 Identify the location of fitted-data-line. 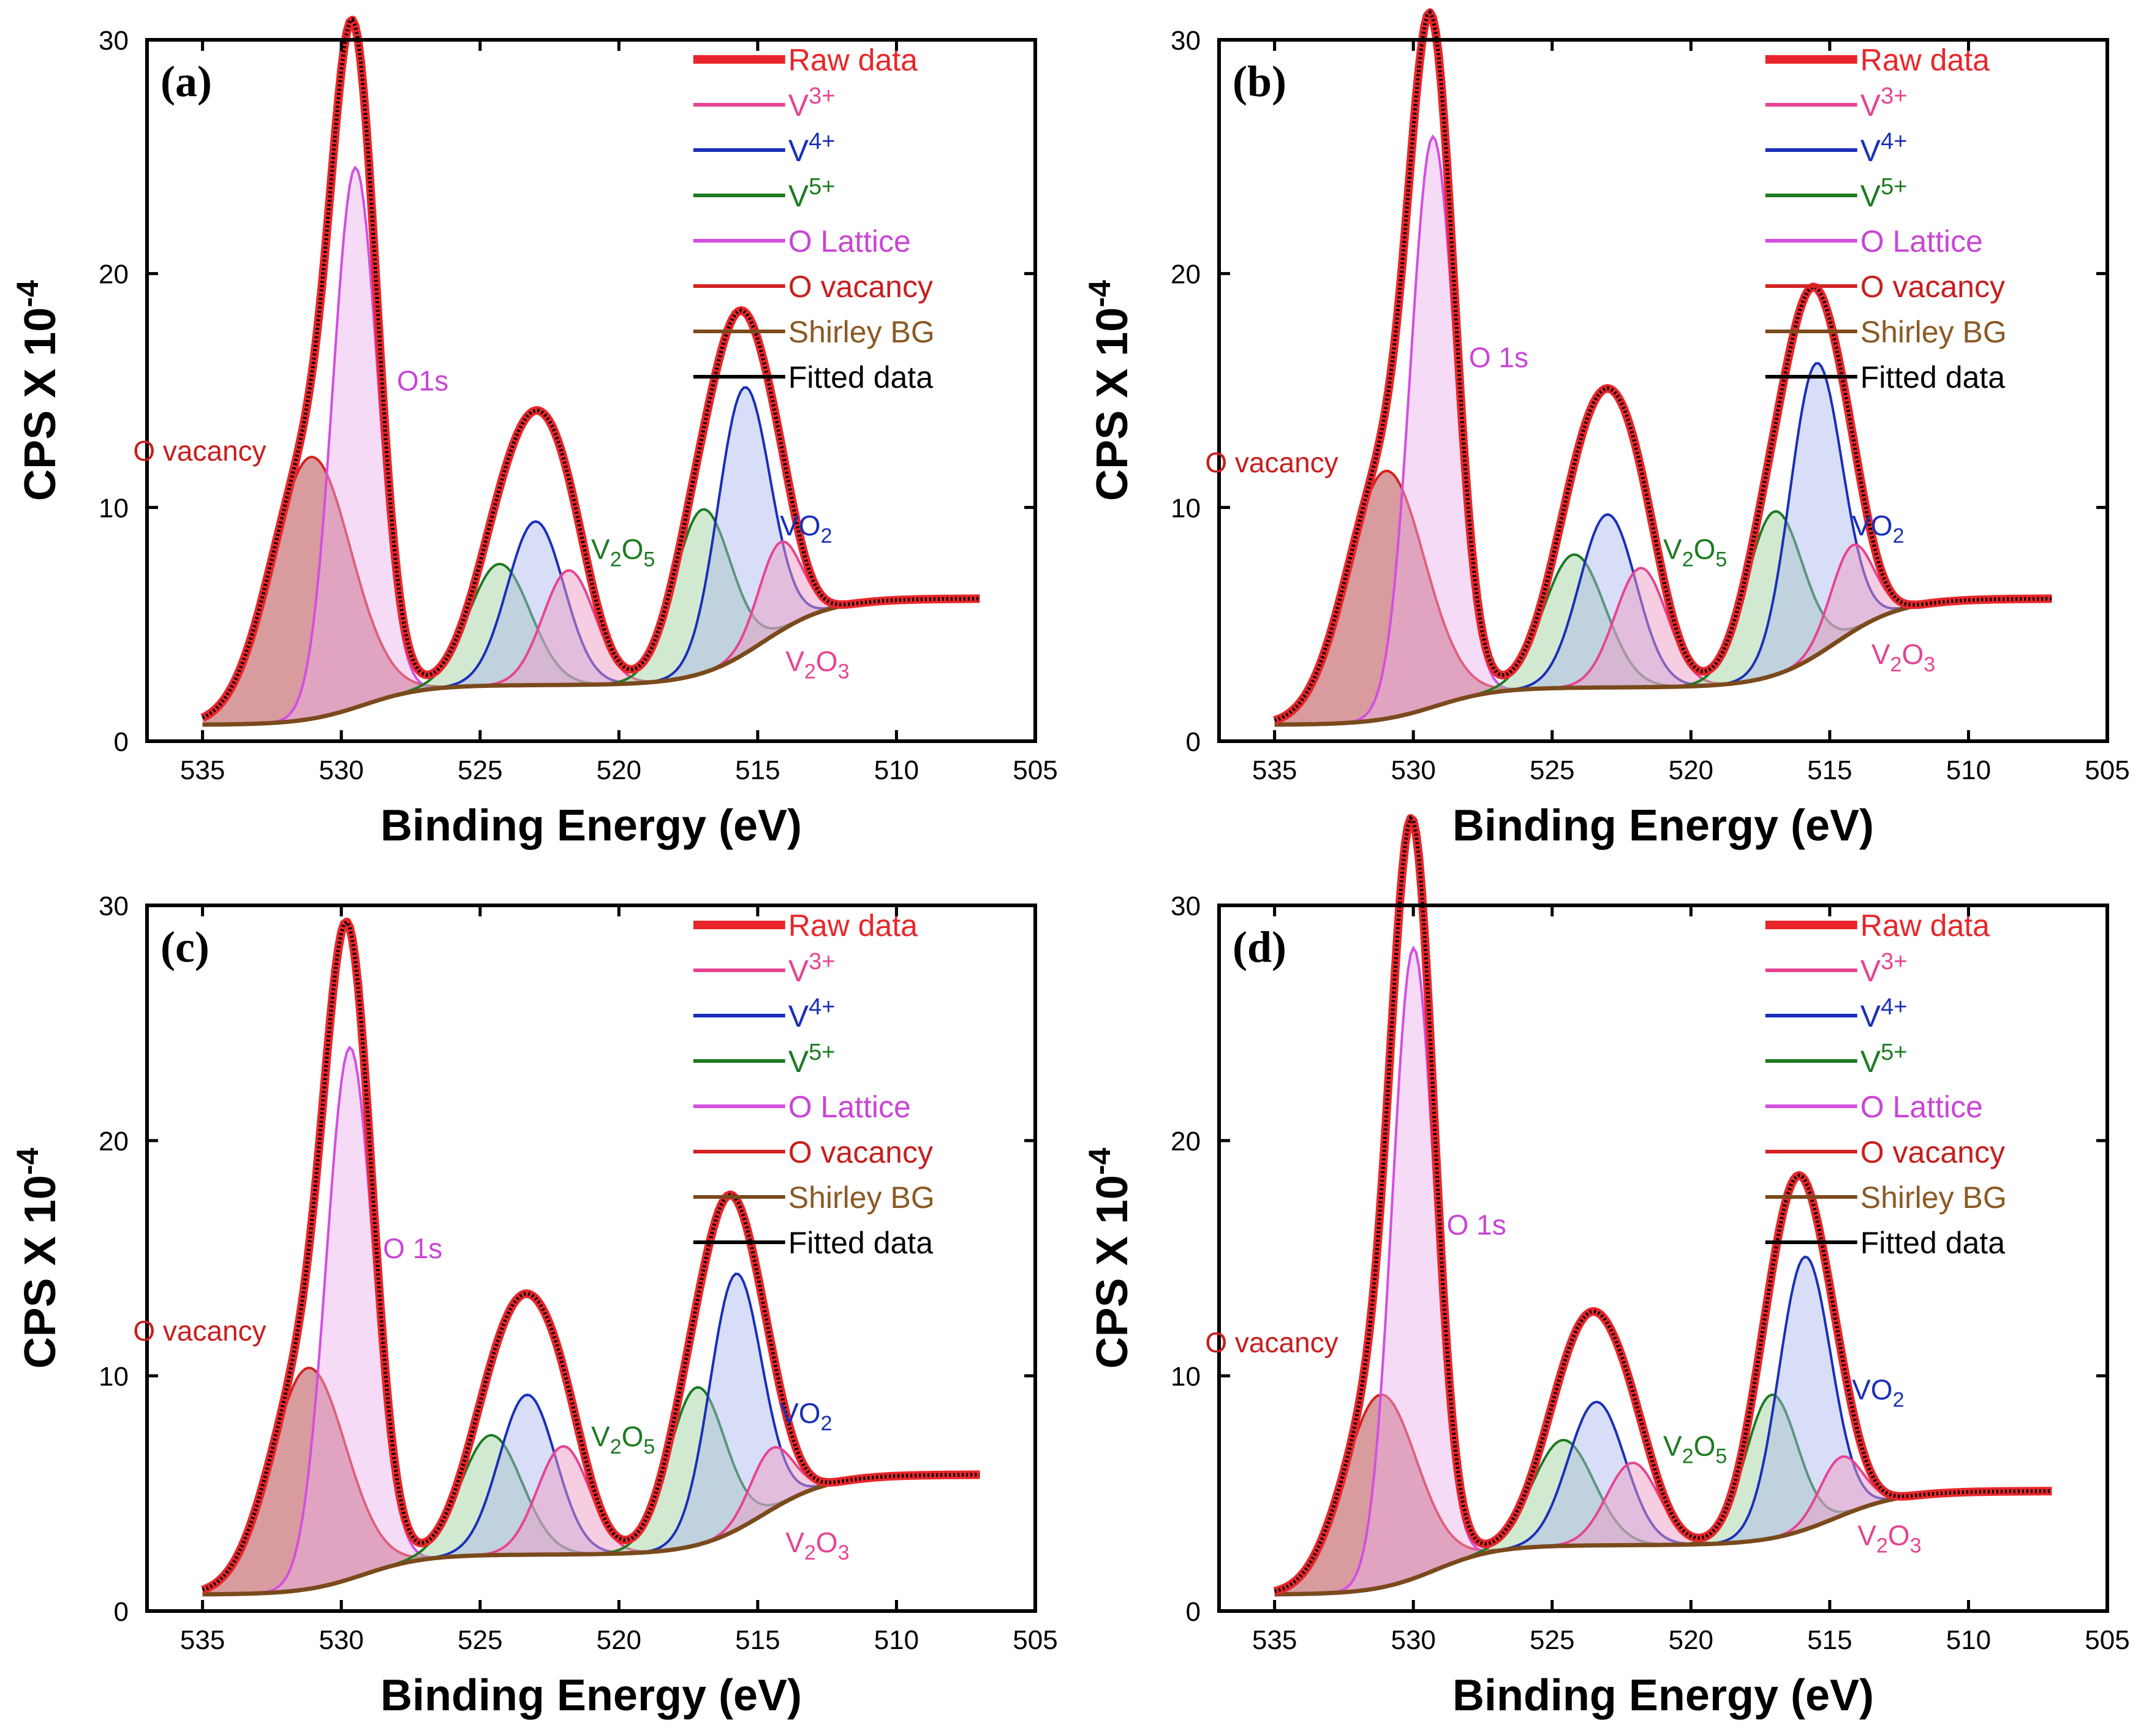
(1663, 366).